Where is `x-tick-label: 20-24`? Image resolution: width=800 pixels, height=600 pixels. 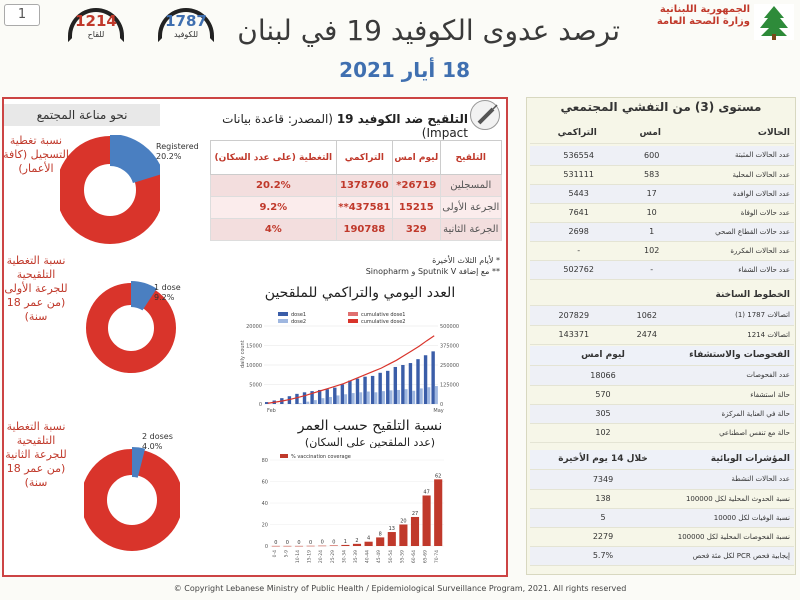 x-tick-label: 20-24 is located at coordinates (321, 556).